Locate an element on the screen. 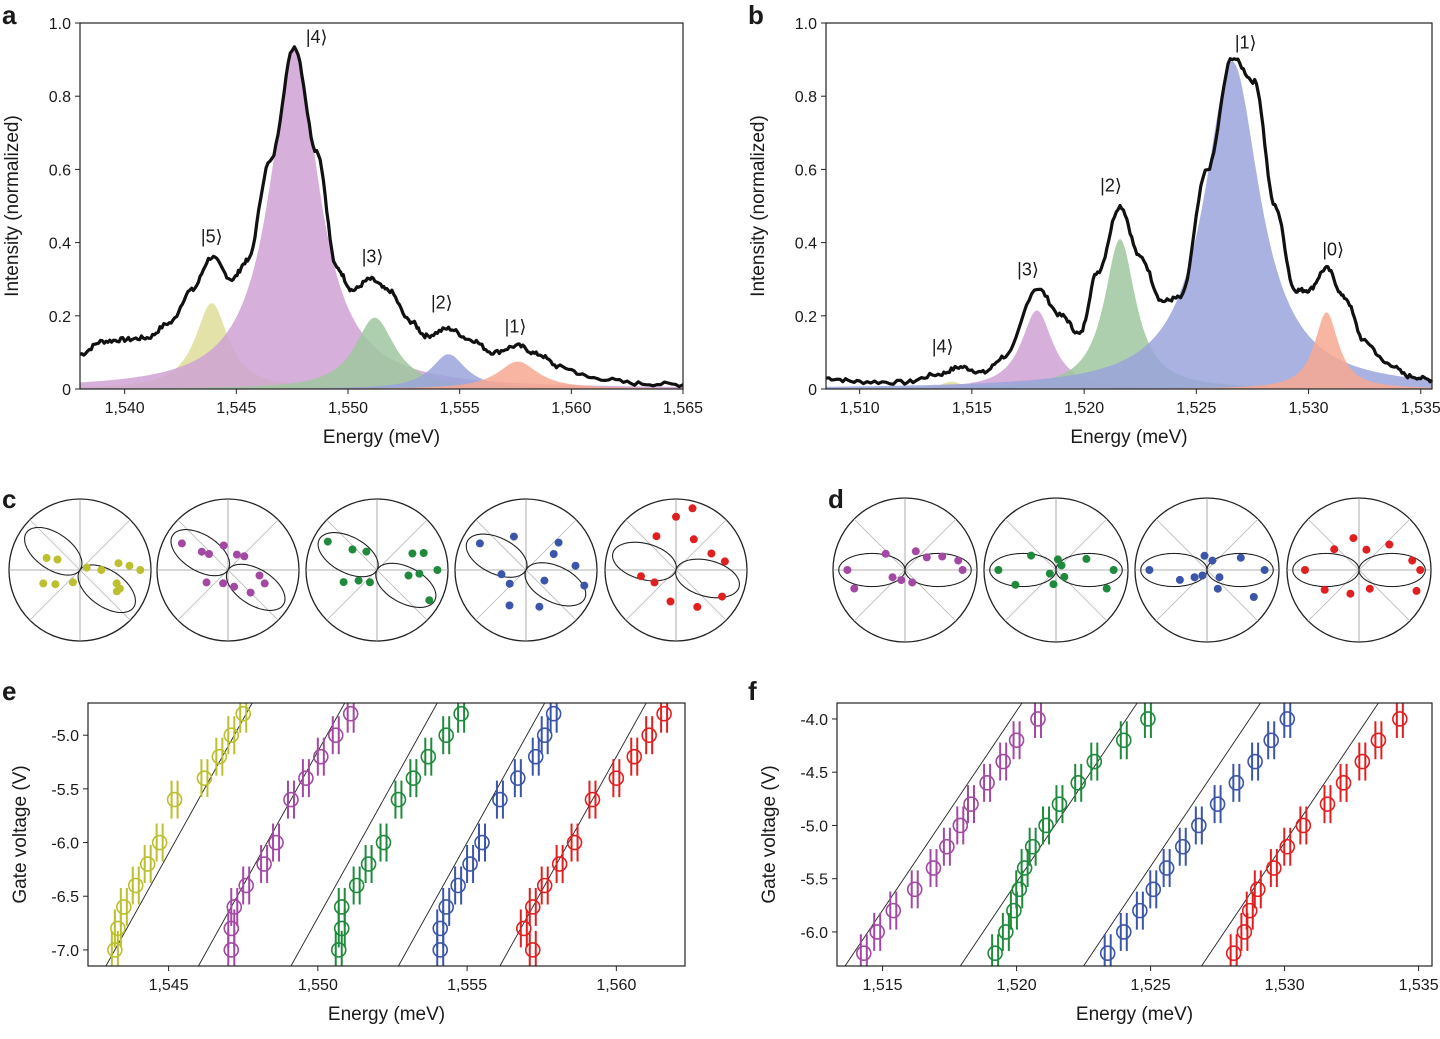 The height and width of the screenshot is (1039, 1440). x-tick-label: 1,520 is located at coordinates (1017, 985).